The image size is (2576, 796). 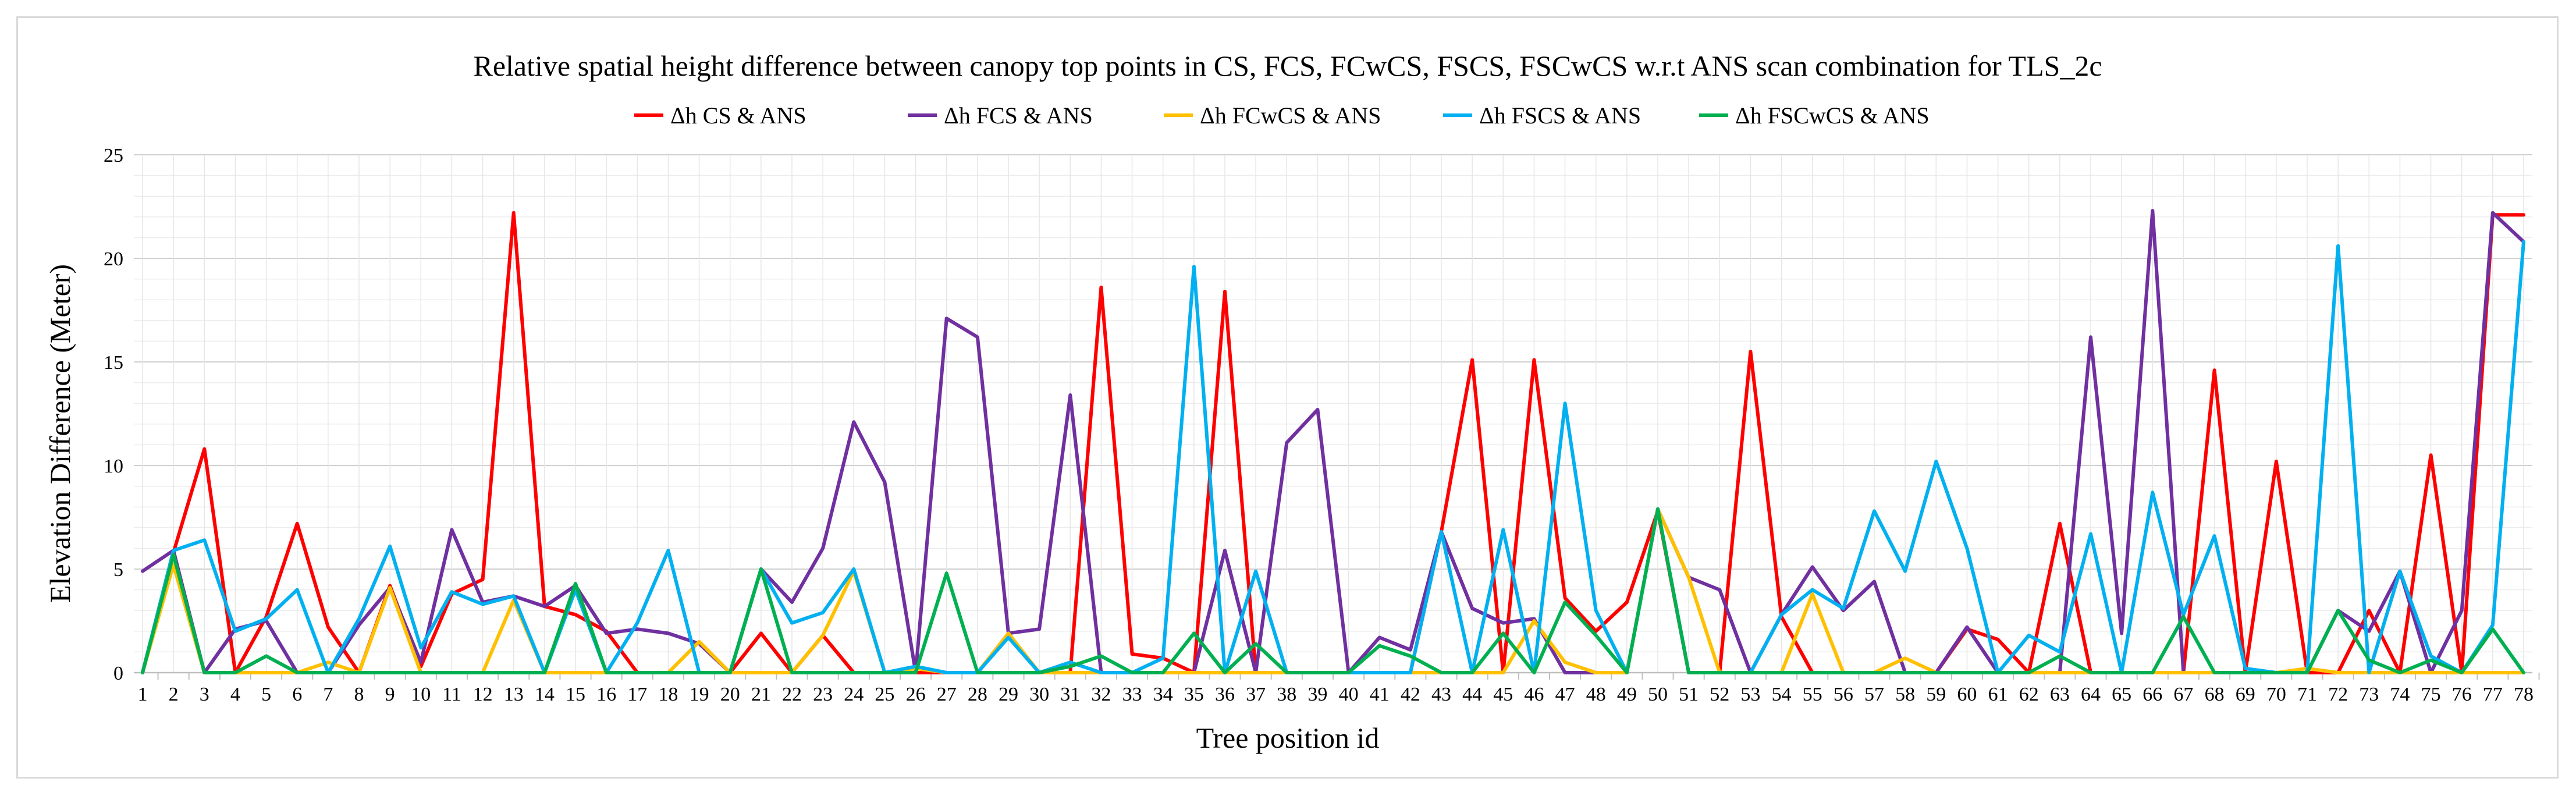 I want to click on x-tick-label: 24, so click(x=854, y=694).